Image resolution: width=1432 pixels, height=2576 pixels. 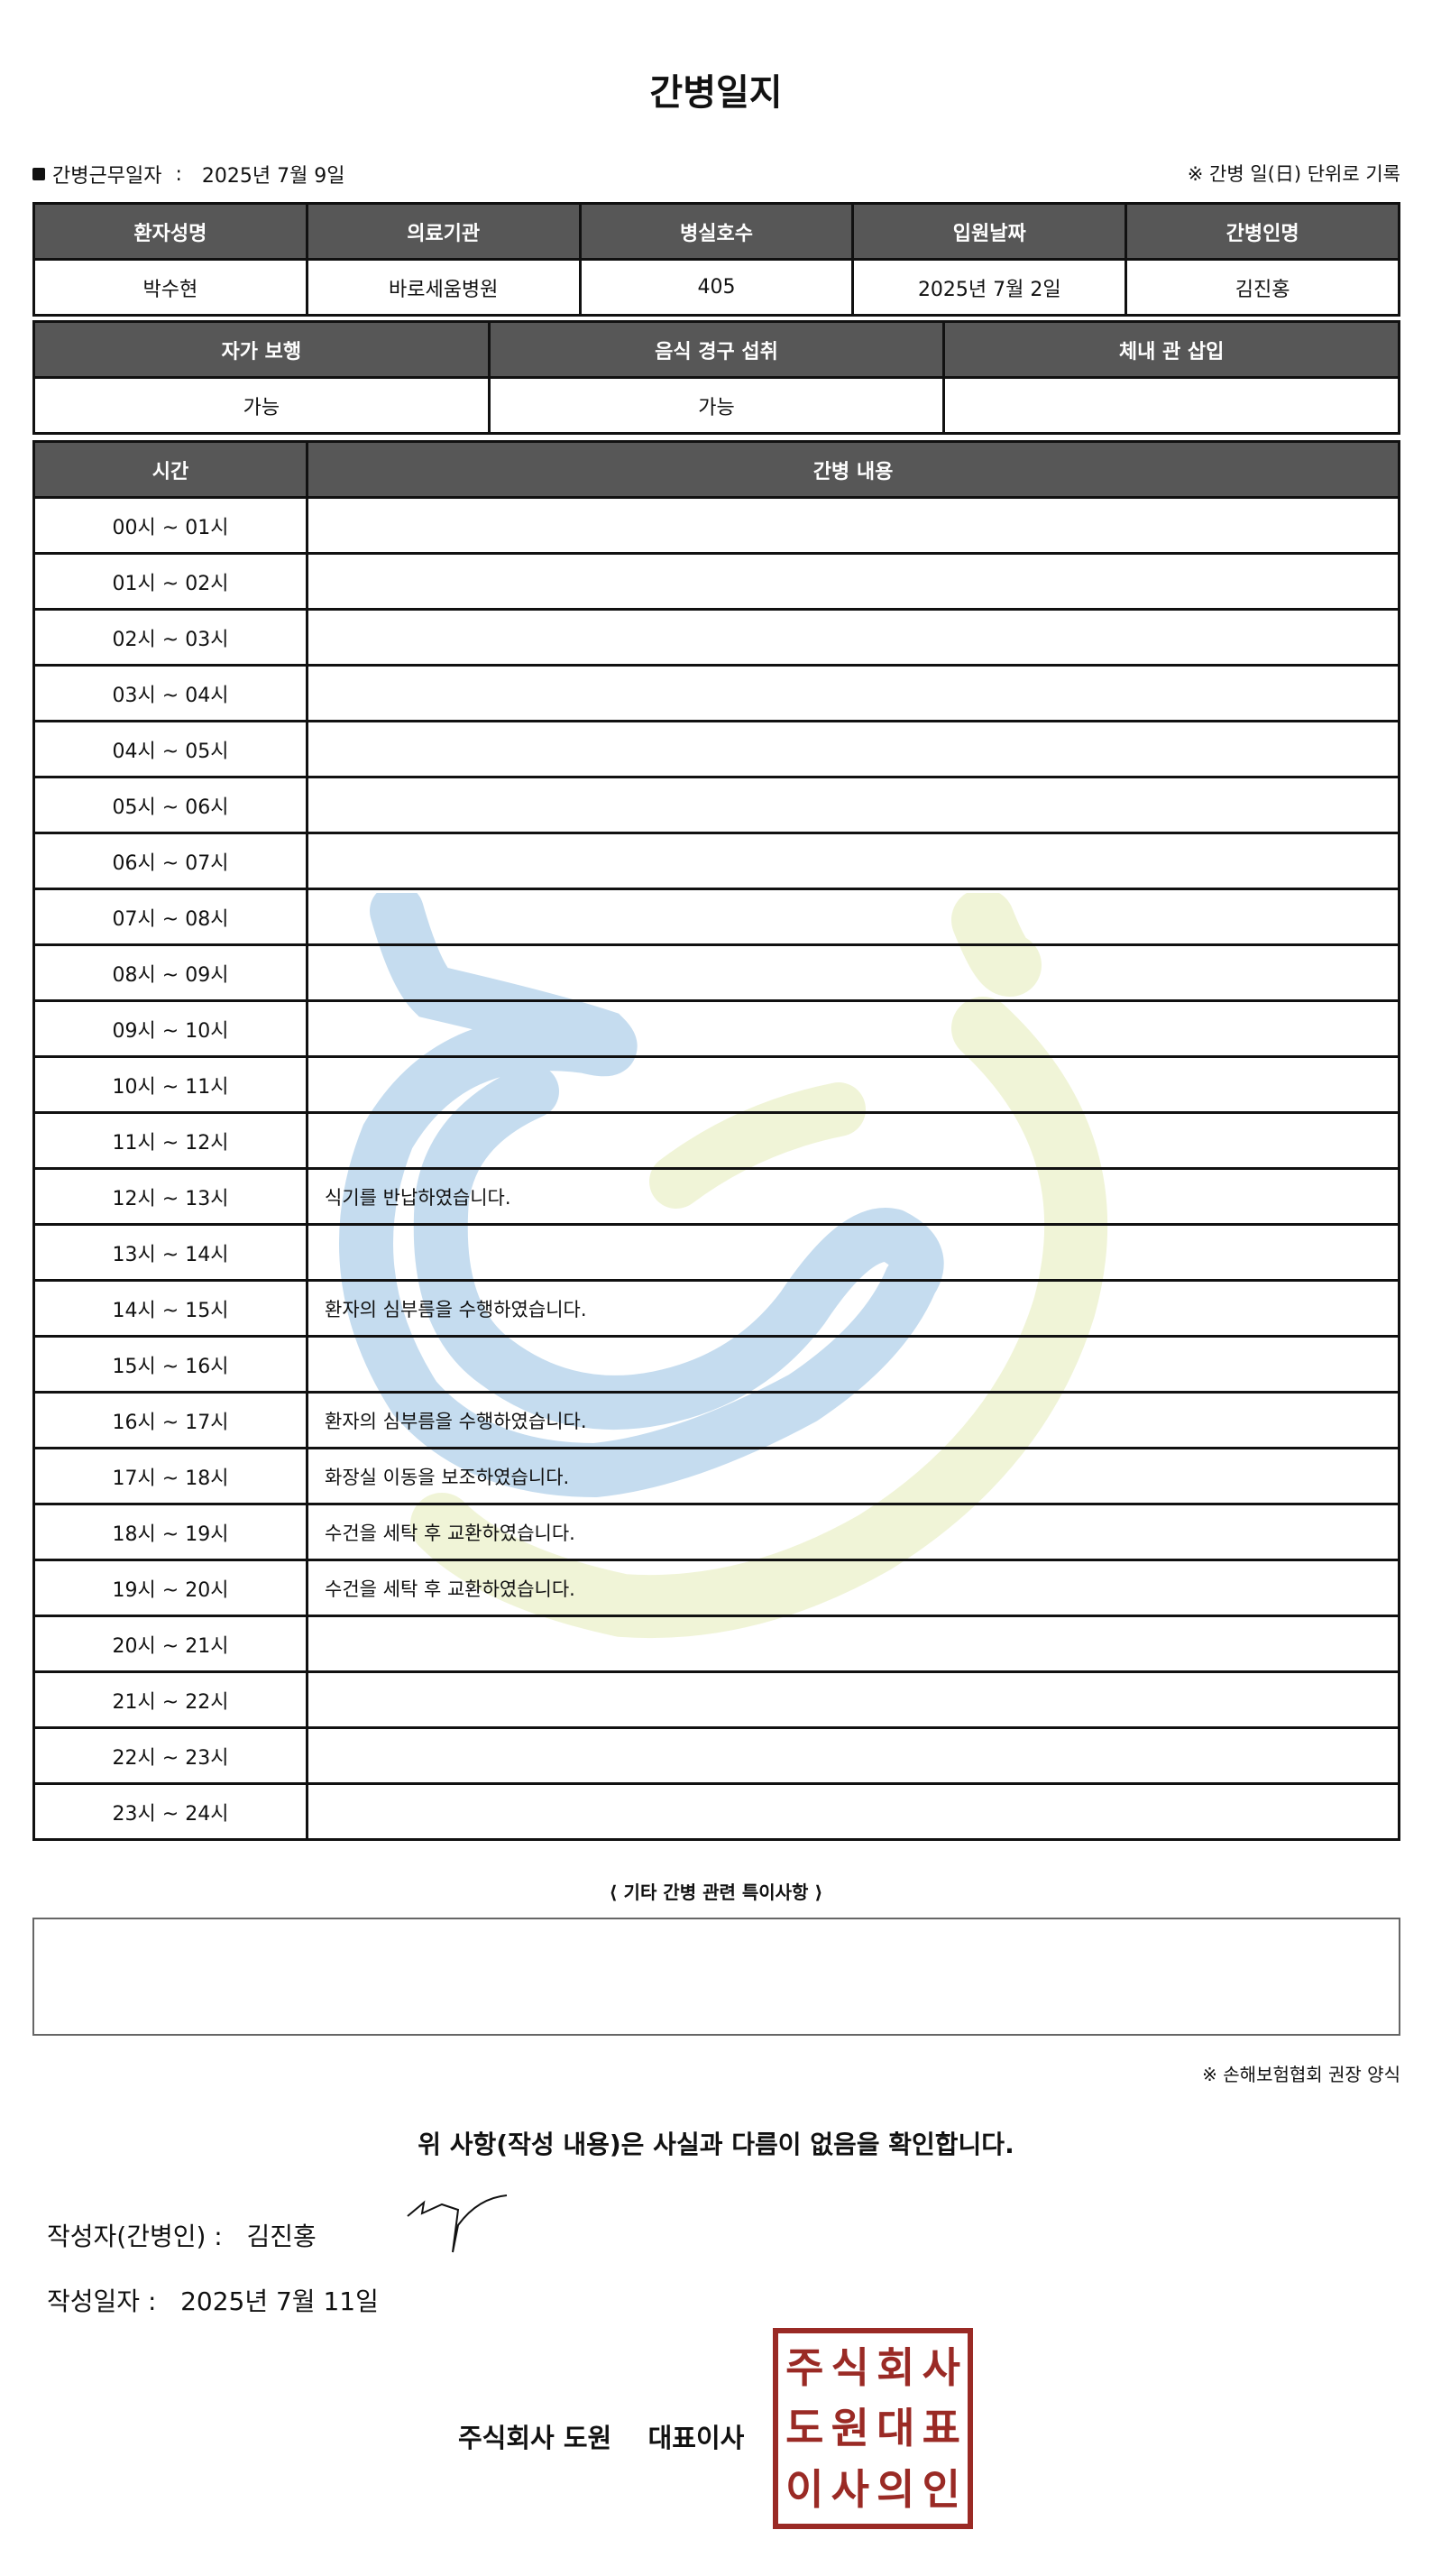 I want to click on written-date-label: 작성일자 :, so click(x=102, y=2301).